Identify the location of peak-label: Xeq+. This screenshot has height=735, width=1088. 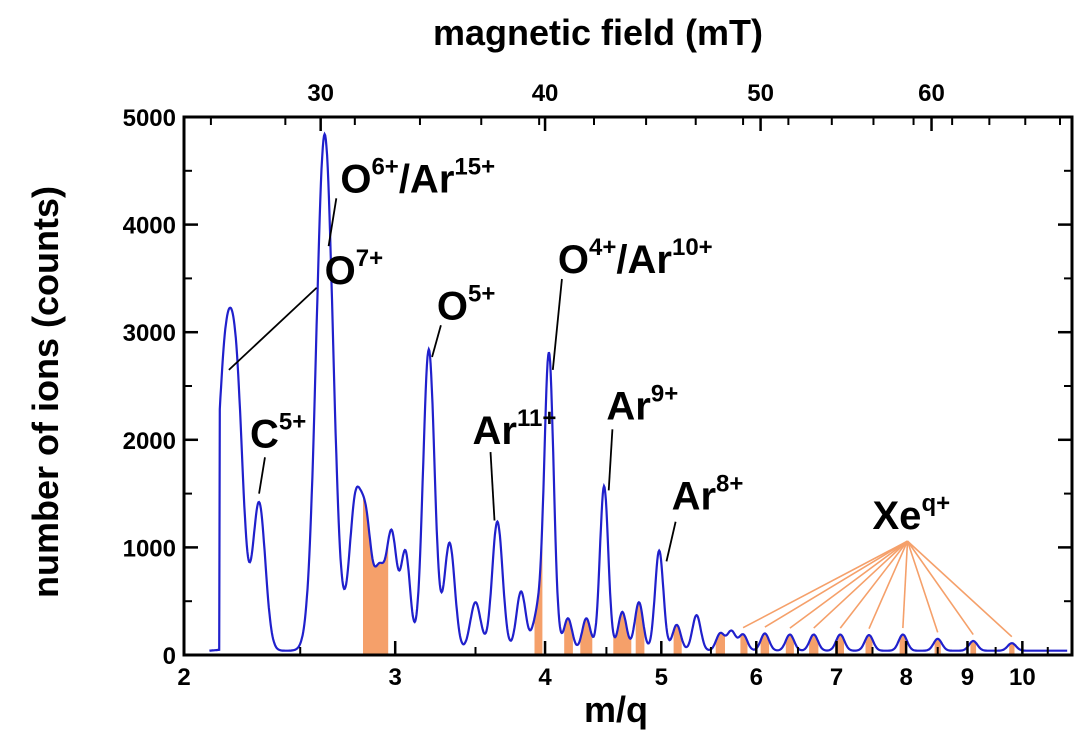
(912, 514).